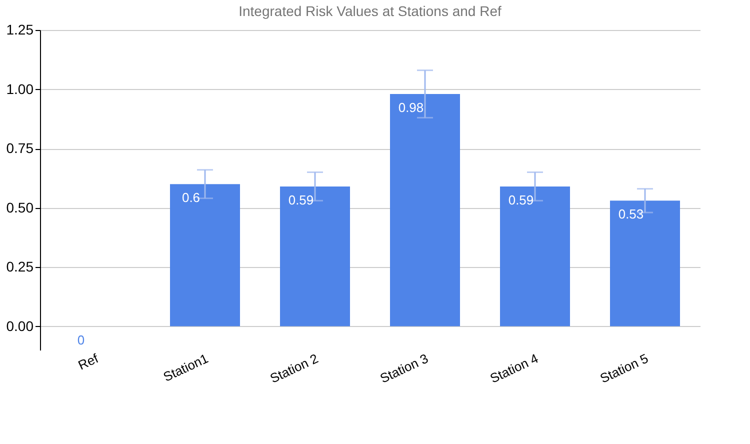 The width and height of the screenshot is (750, 444). I want to click on y-tick-label: 0.50, so click(20, 207).